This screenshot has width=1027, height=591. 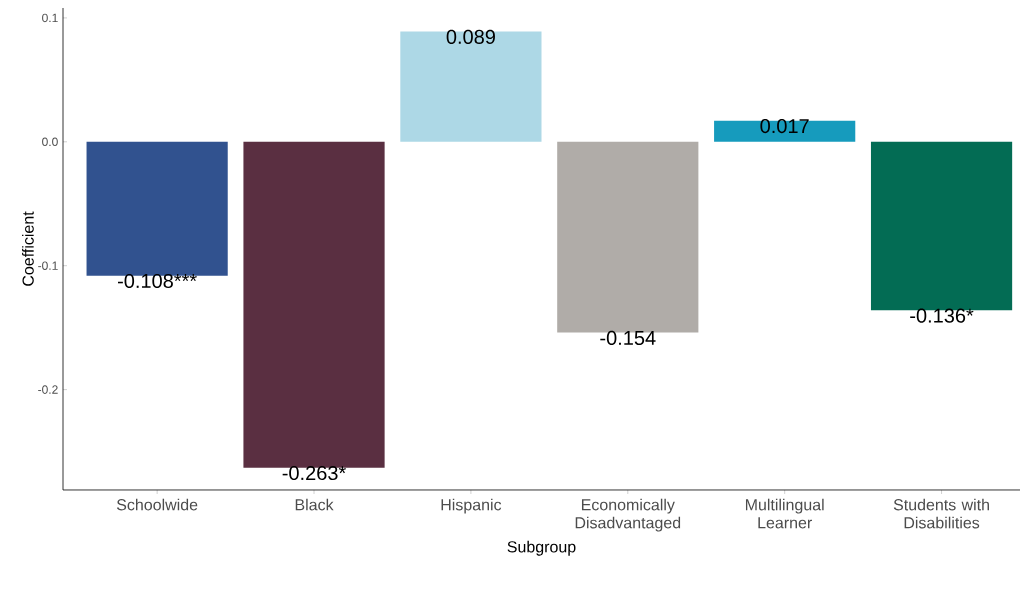 I want to click on x-axis-title: Subgroup, so click(x=541, y=548).